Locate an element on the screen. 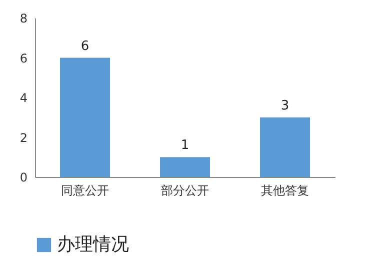 This screenshot has width=369, height=274. data-label: 6 is located at coordinates (85, 46).